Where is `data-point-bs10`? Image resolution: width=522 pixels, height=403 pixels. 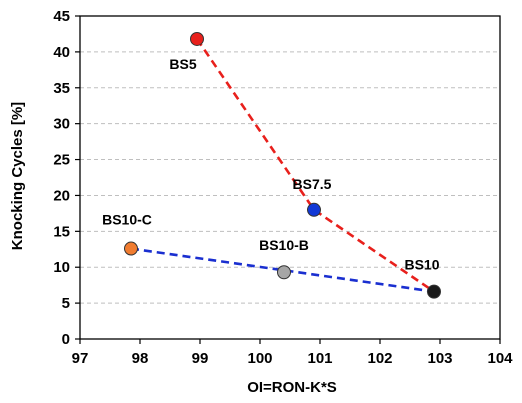
data-point-bs10 is located at coordinates (434, 291).